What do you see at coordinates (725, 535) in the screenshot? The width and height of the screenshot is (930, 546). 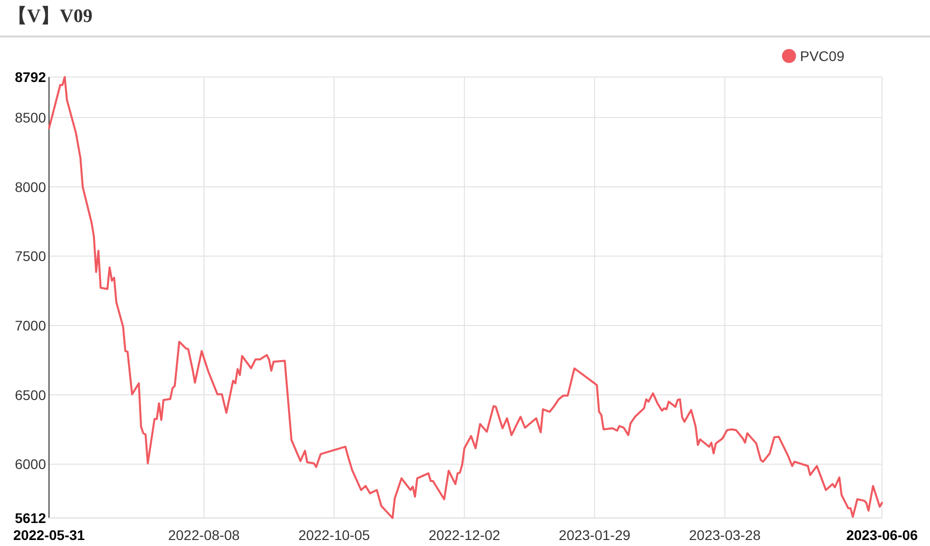 I see `x-tick-label: 2023-03-28` at bounding box center [725, 535].